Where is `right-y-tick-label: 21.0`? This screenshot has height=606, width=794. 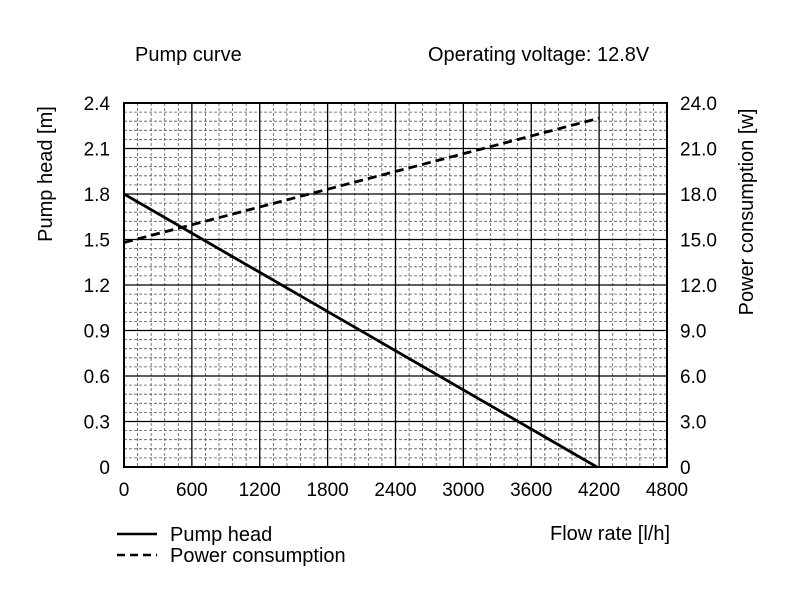
right-y-tick-label: 21.0 is located at coordinates (698, 150).